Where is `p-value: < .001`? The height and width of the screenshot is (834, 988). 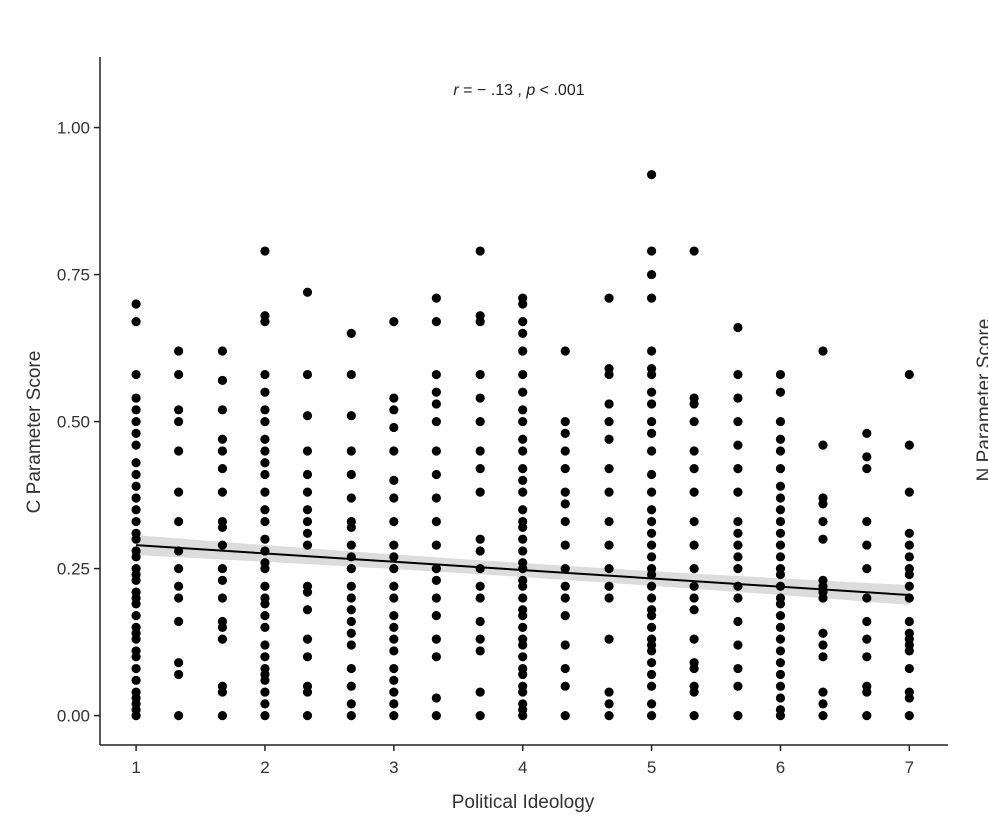
p-value: < .001 is located at coordinates (559, 90).